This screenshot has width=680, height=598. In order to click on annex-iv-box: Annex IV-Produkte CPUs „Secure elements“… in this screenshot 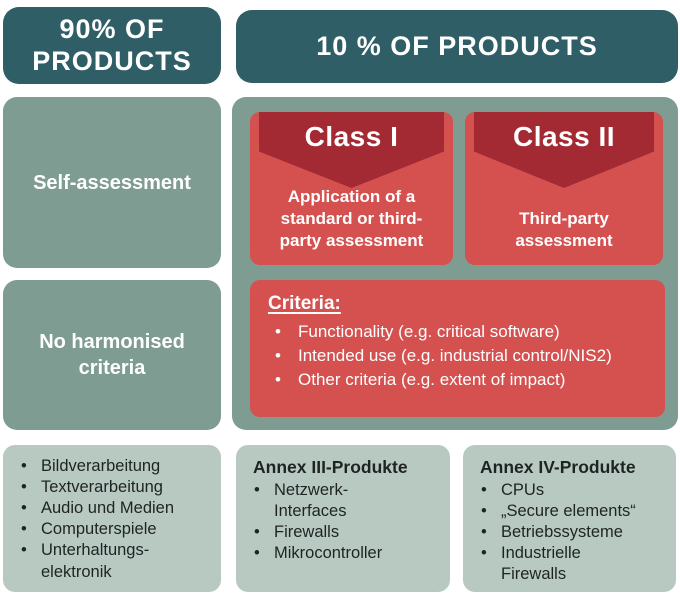, I will do `click(569, 518)`.